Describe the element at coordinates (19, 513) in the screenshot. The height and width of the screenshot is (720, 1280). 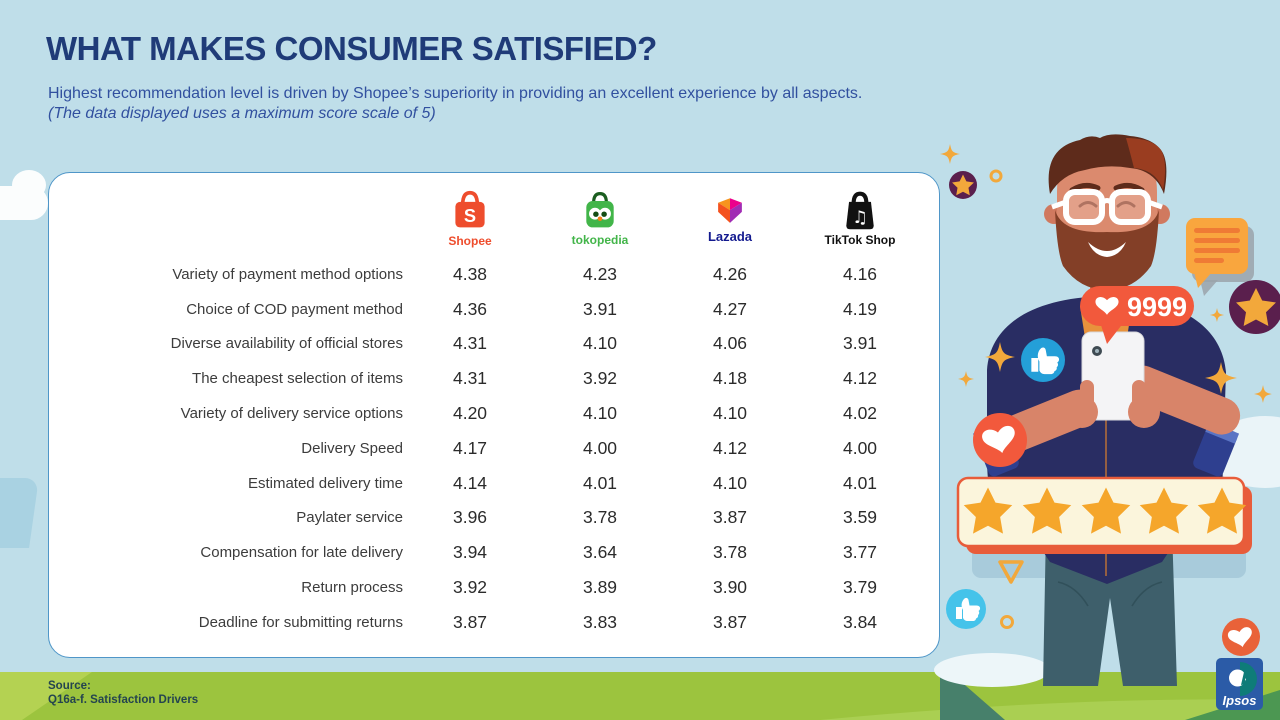
I see `hill-decoration` at that location.